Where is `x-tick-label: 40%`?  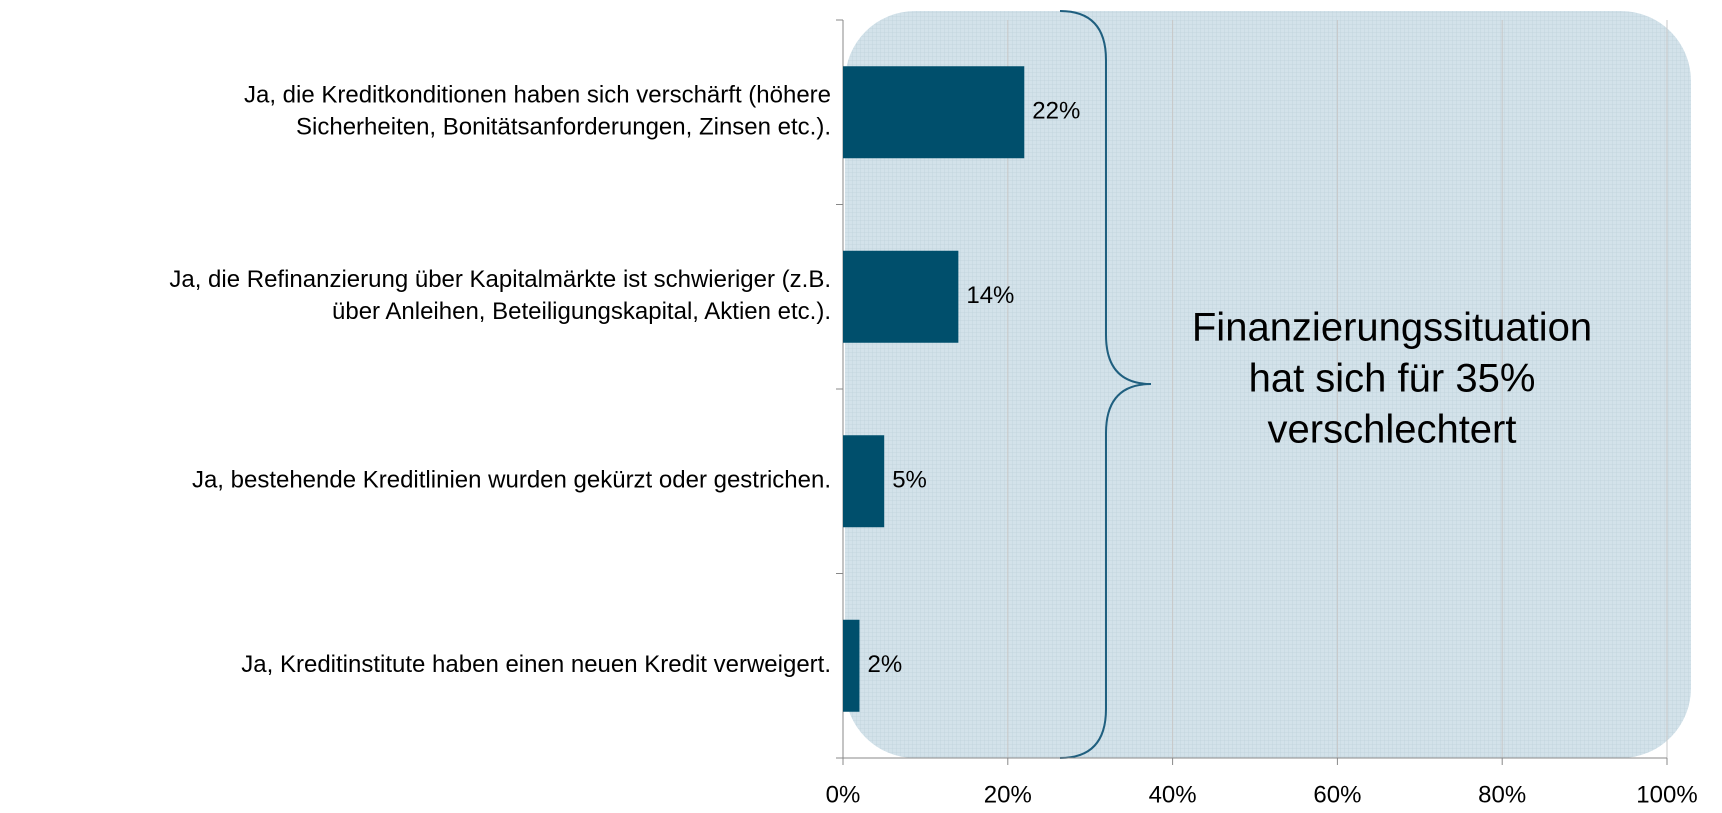 x-tick-label: 40% is located at coordinates (1173, 794).